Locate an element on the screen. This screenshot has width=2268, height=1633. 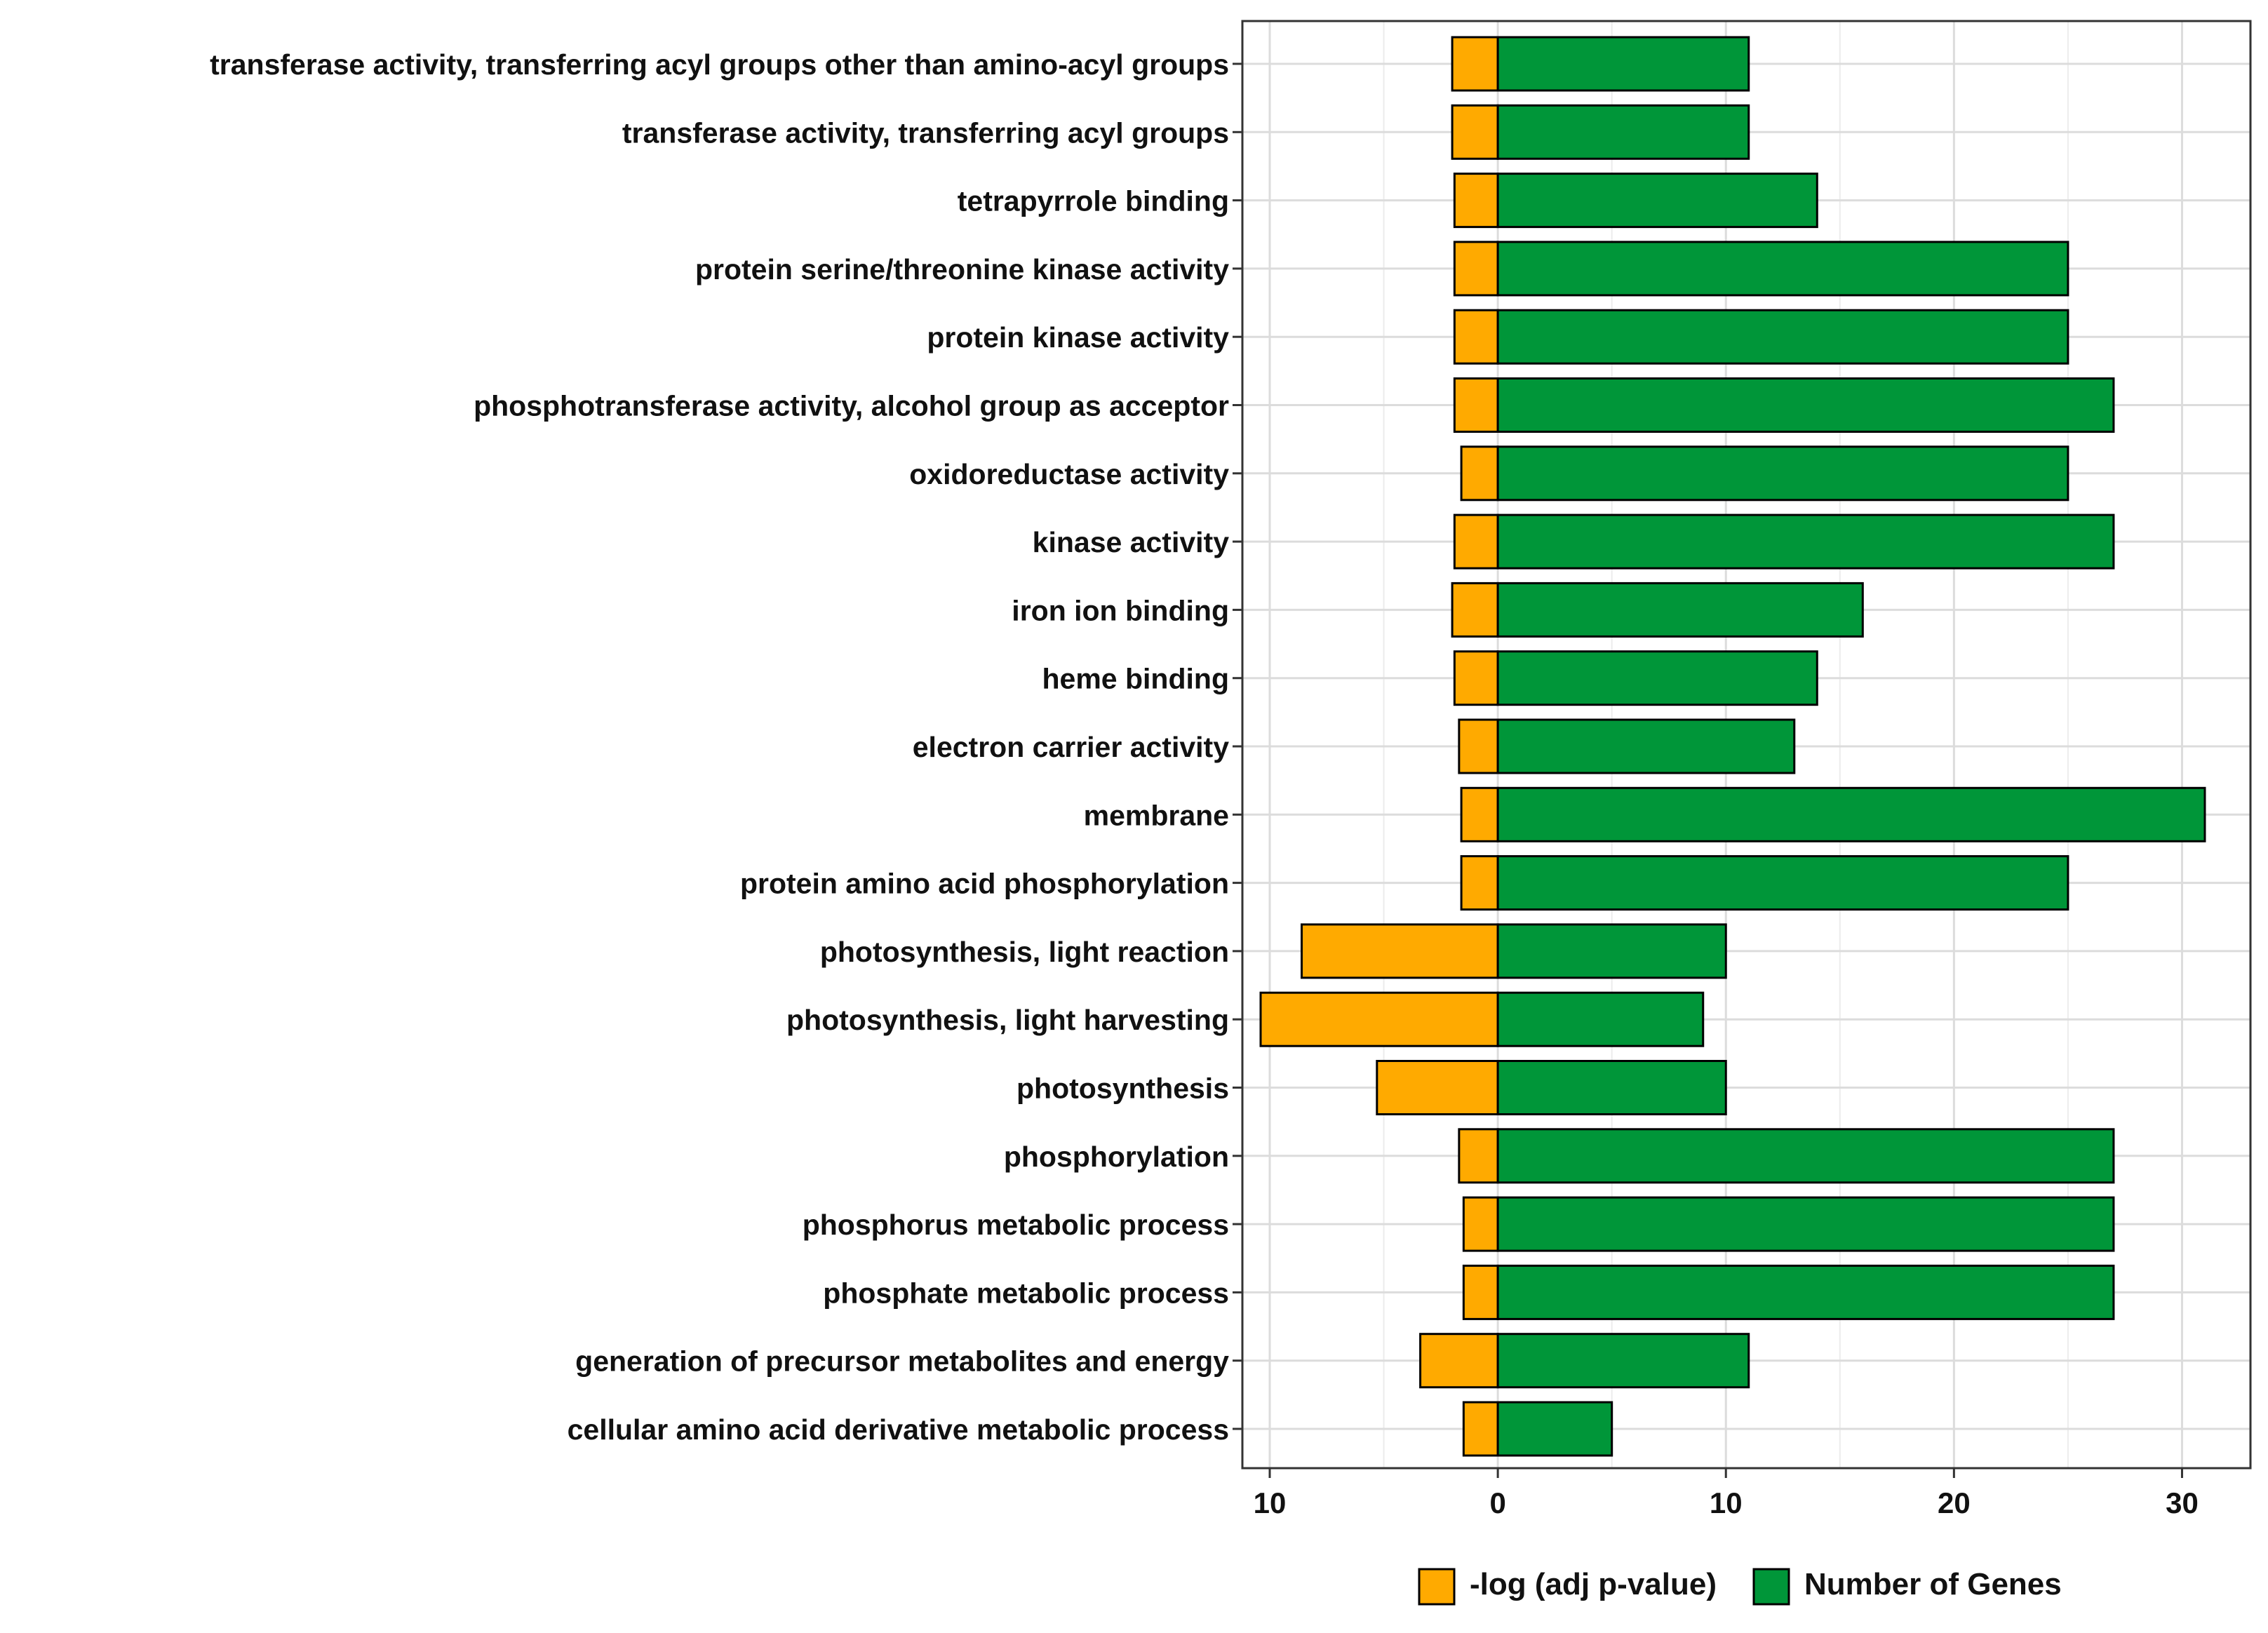
category-label-photosynthesis-light-reaction: photosynthesis, light reaction is located at coordinates (1024, 952).